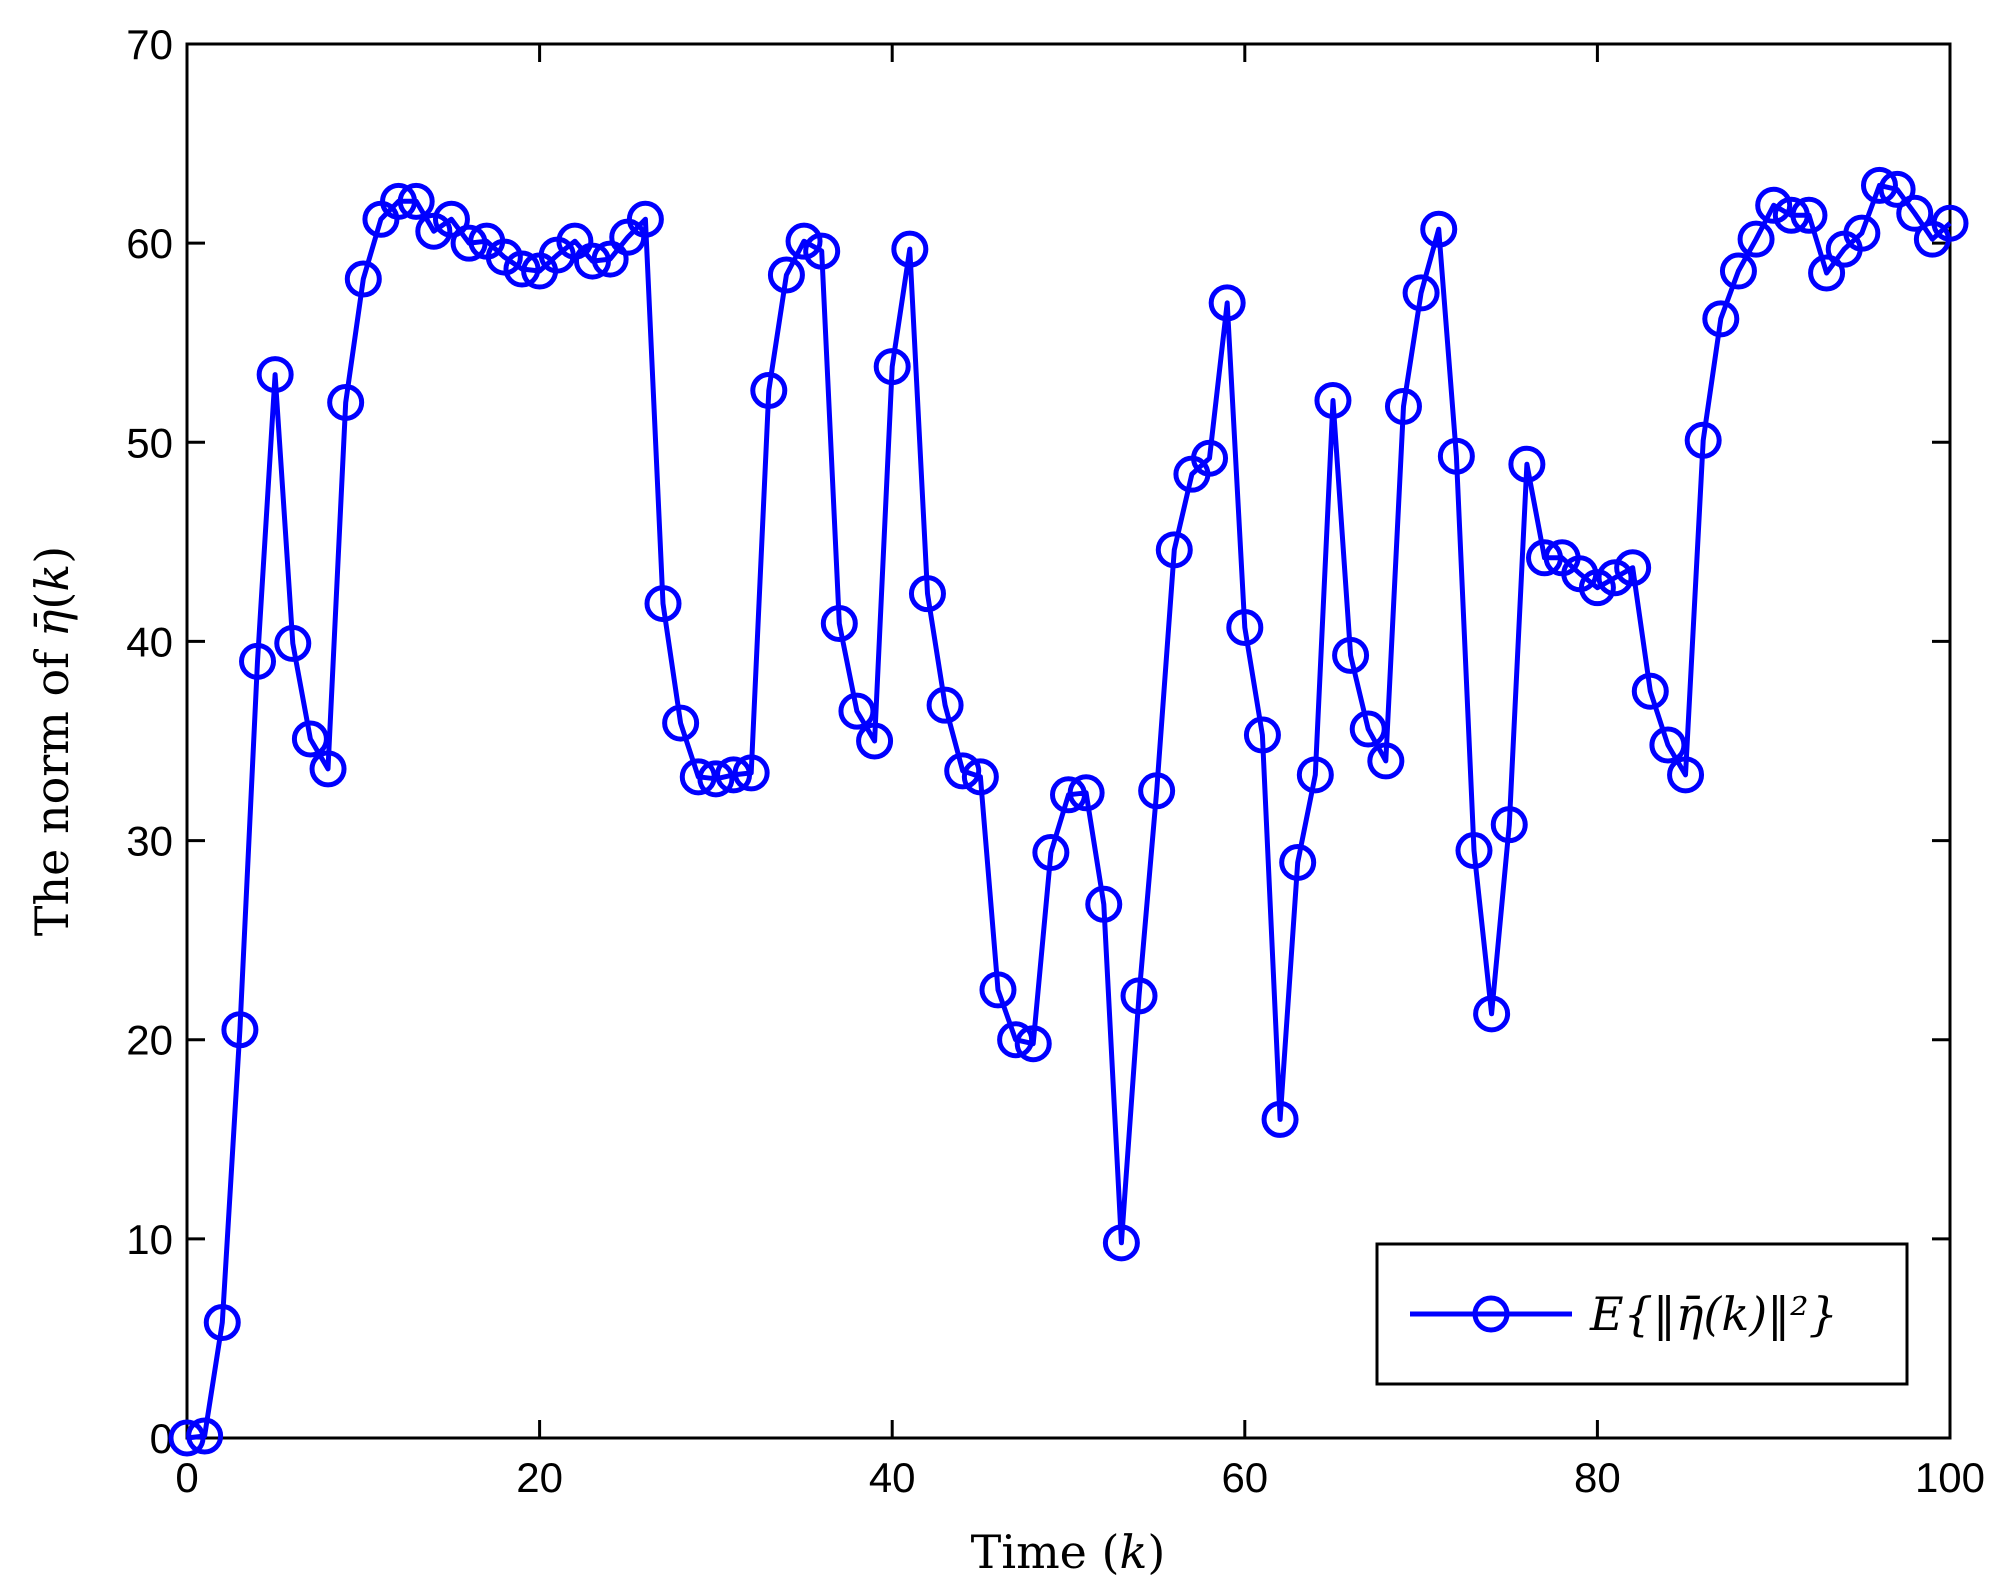  What do you see at coordinates (149, 641) in the screenshot?
I see `y-tick-label: 40` at bounding box center [149, 641].